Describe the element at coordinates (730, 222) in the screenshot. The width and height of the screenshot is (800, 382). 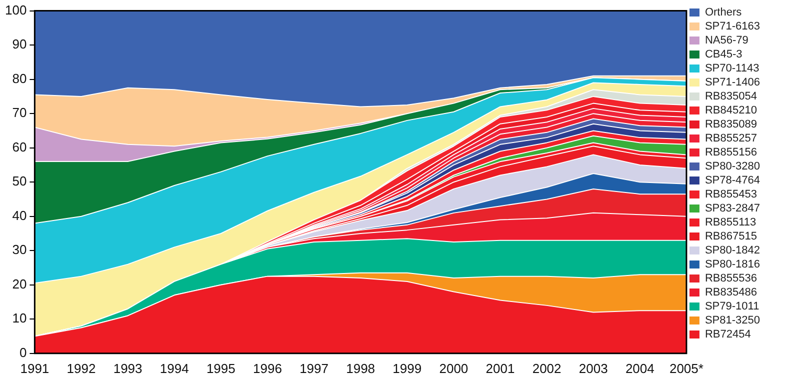
I see `legend-label: RB855113` at that location.